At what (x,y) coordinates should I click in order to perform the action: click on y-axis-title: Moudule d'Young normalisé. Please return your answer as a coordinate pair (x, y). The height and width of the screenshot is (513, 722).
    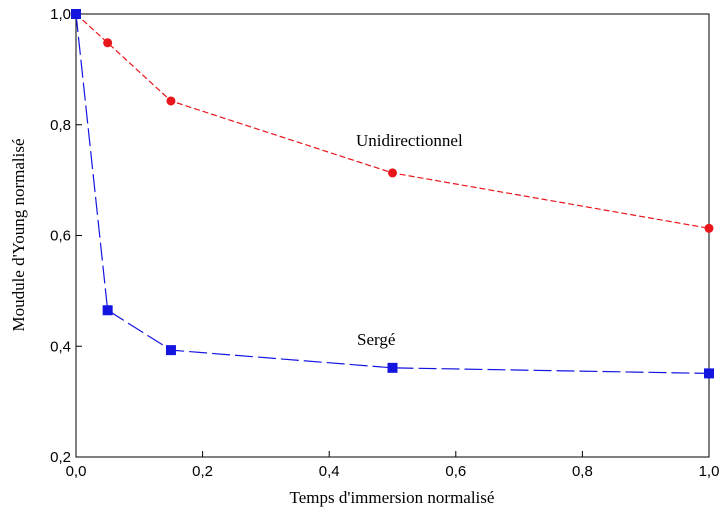
    Looking at the image, I should click on (18, 234).